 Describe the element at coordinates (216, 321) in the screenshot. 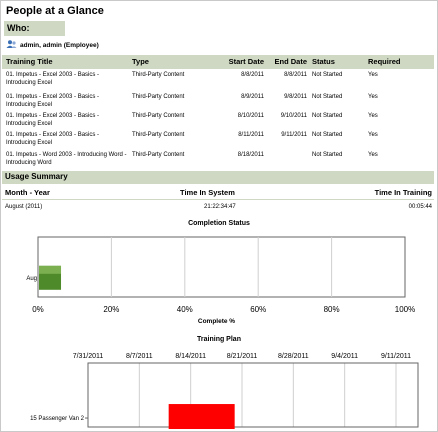

I see `x-axis-label: Complete %` at that location.